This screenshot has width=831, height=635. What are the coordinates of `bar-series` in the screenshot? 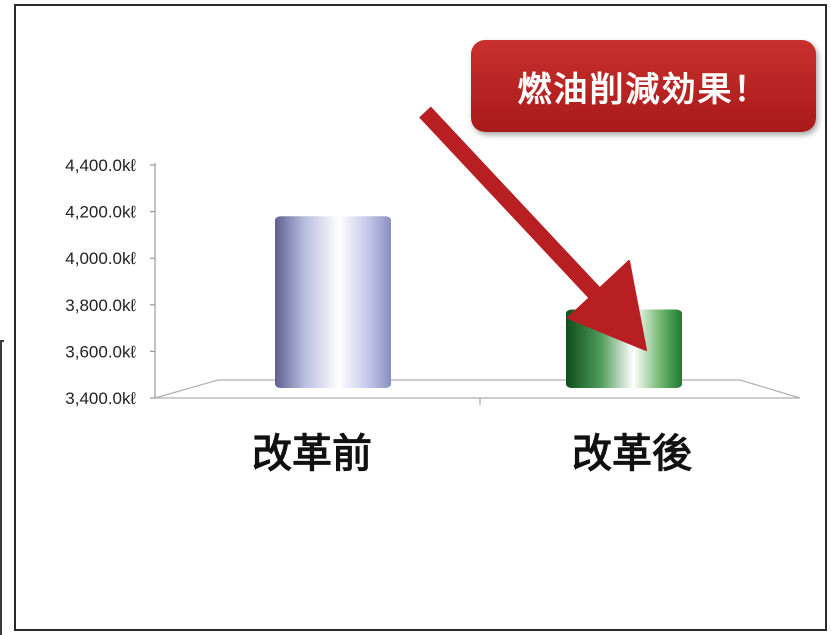 It's located at (478, 302).